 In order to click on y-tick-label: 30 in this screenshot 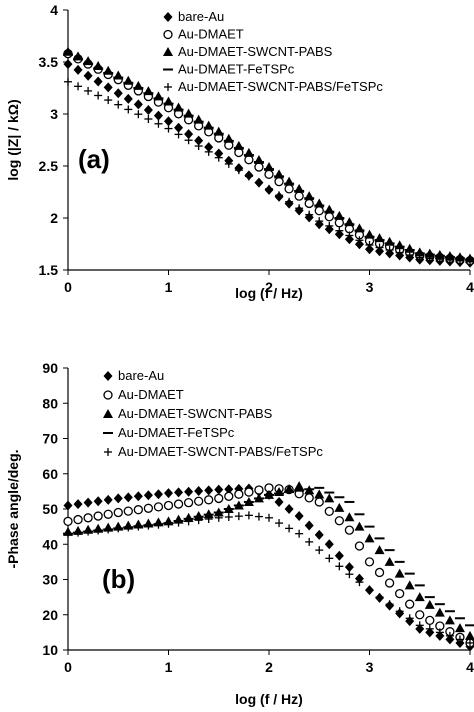, I will do `click(50, 580)`.